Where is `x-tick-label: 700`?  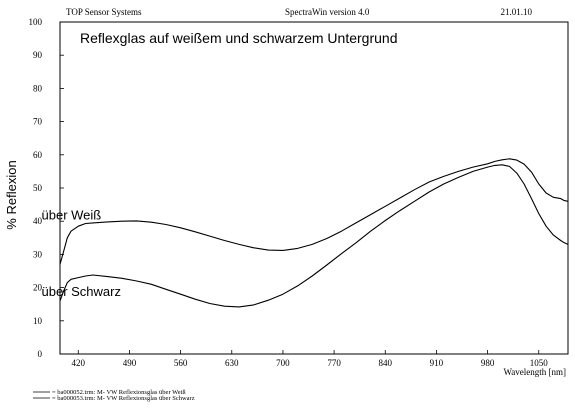 x-tick-label: 700 is located at coordinates (283, 363).